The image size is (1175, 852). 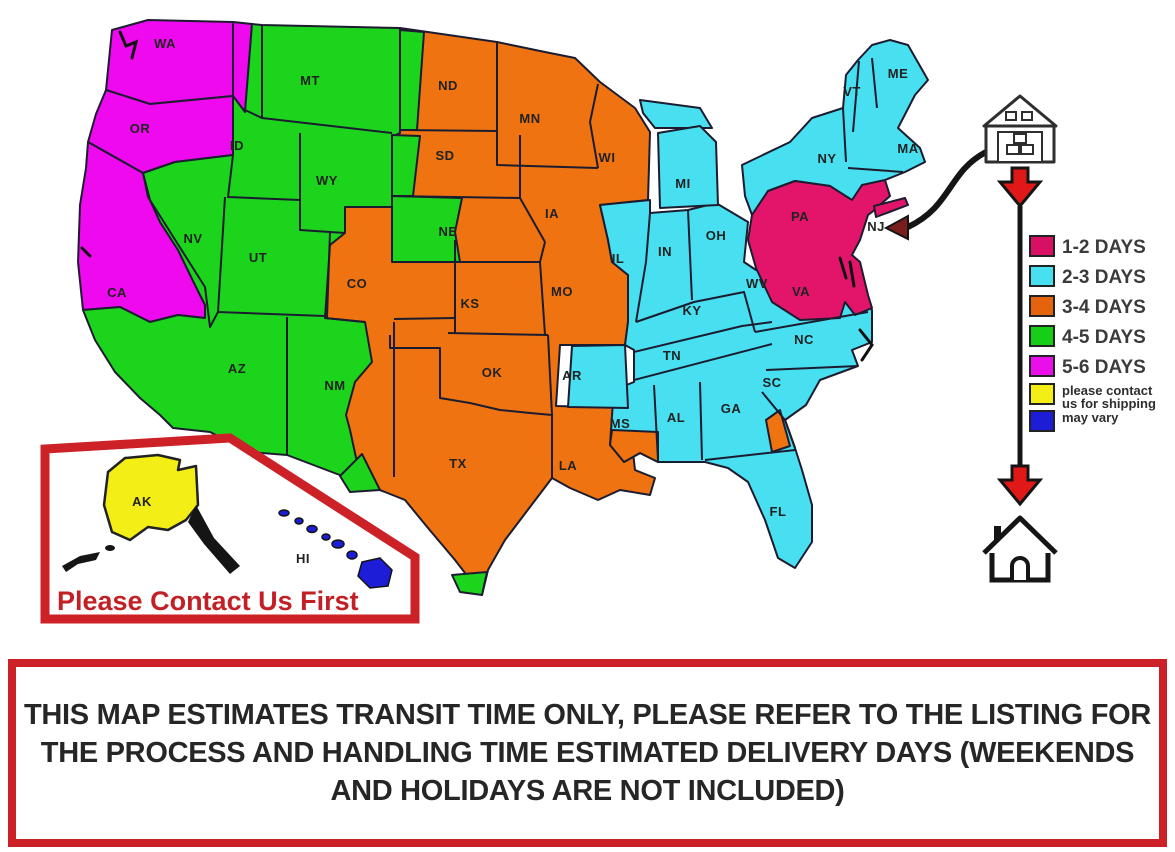 I want to click on route-curve-to-nj, so click(x=947, y=189).